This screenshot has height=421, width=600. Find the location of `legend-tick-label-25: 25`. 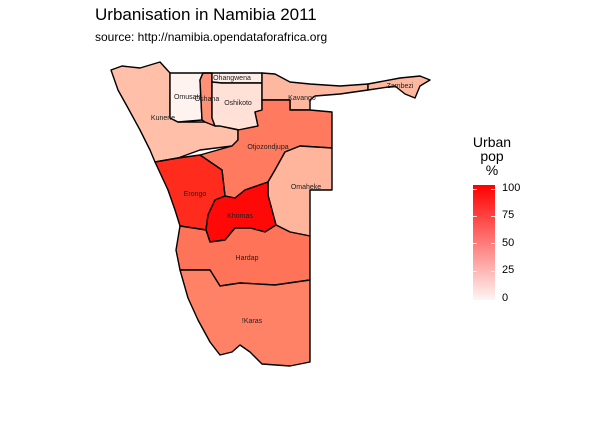

legend-tick-label-25: 25 is located at coordinates (508, 270).